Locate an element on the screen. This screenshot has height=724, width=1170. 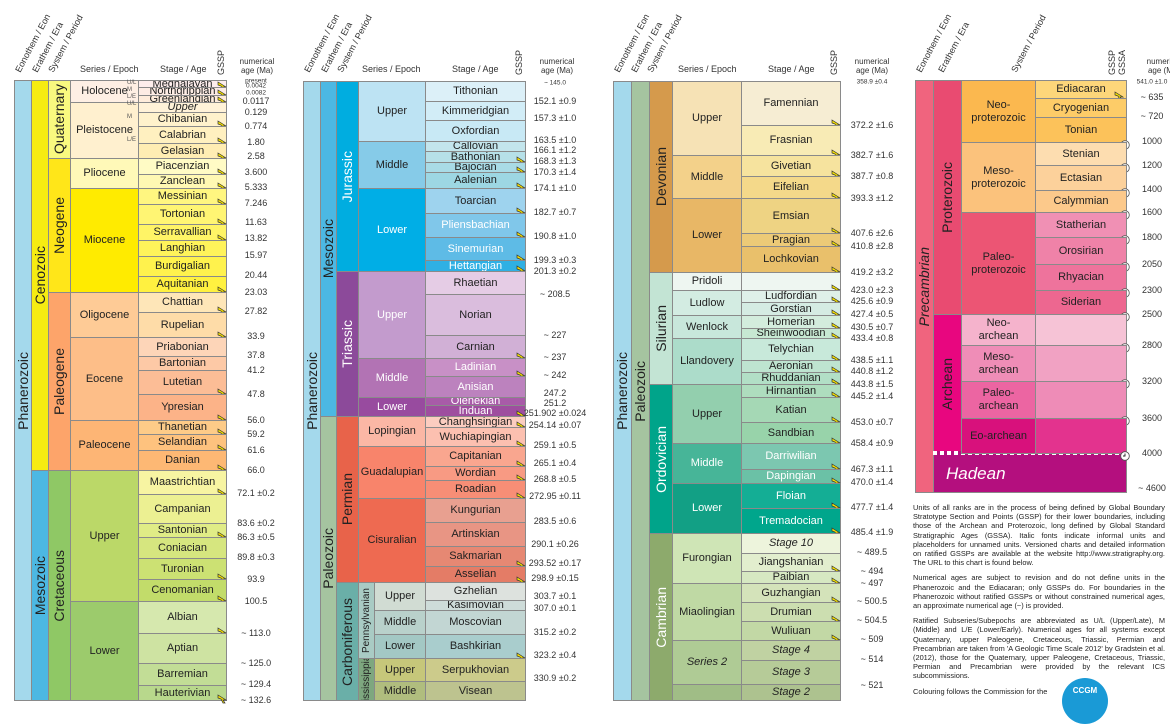
numerical-age: 410.8 ±2.8 is located at coordinates (872, 246).